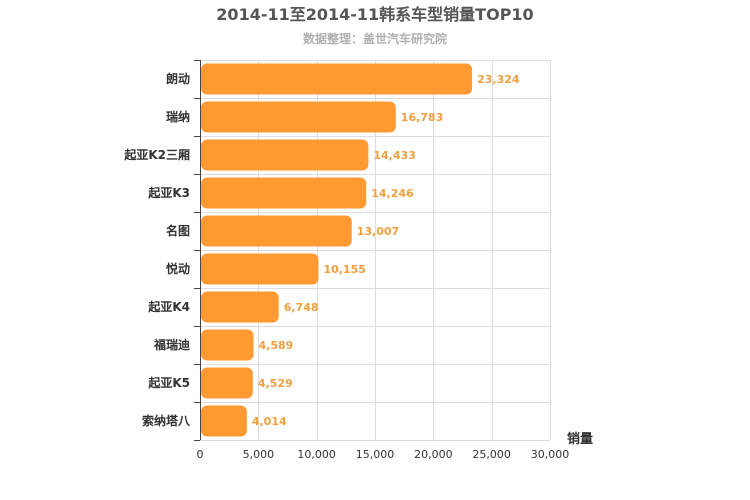  Describe the element at coordinates (301, 307) in the screenshot. I see `data-label: 6,748` at that location.